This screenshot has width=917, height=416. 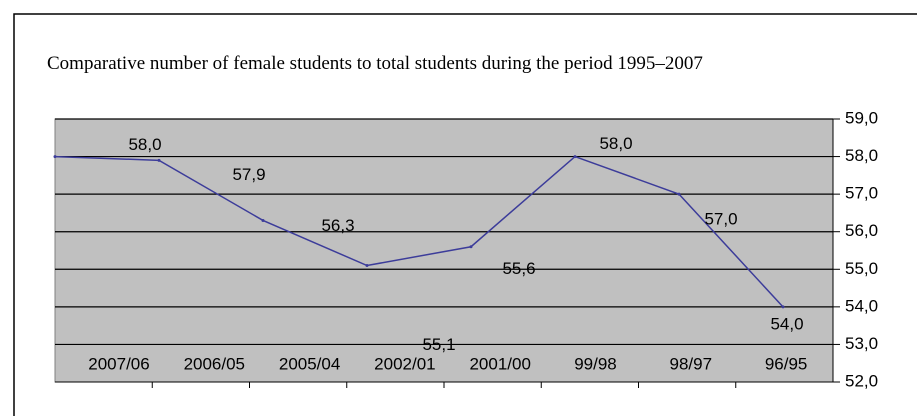 What do you see at coordinates (861, 380) in the screenshot?
I see `y-tick-label: 52,0` at bounding box center [861, 380].